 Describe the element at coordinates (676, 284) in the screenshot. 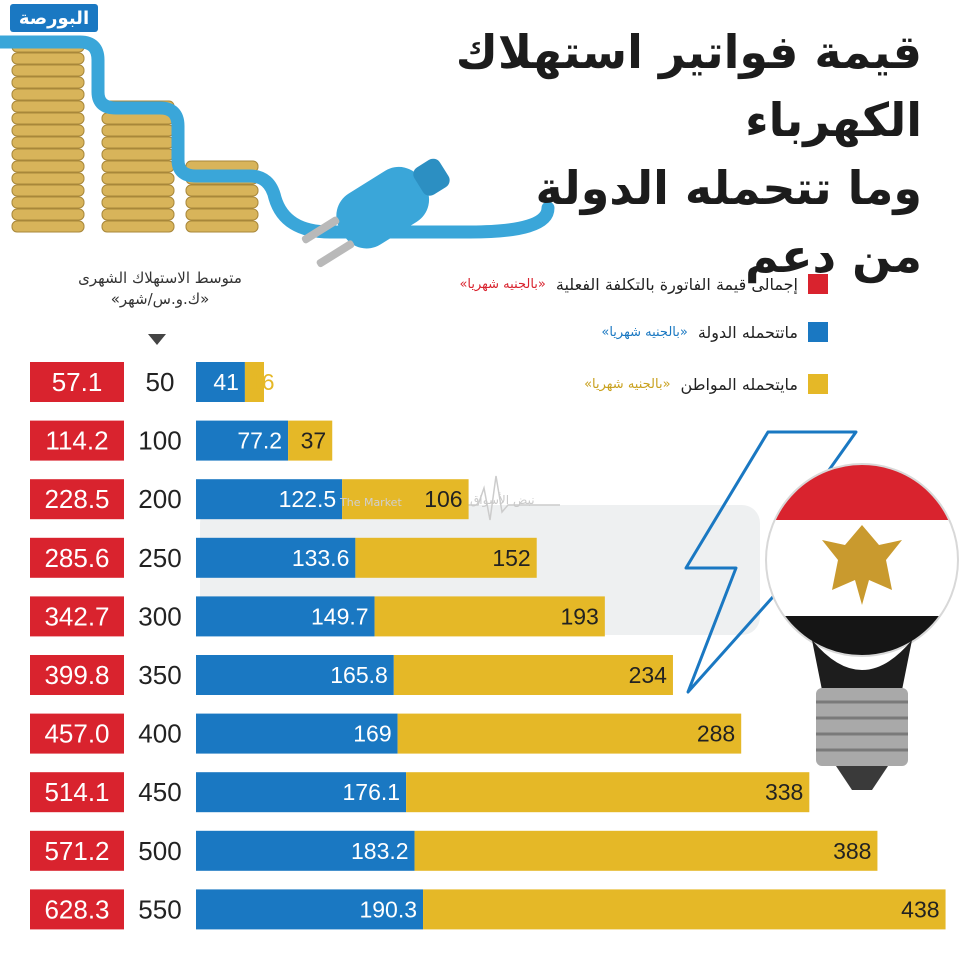

I see `legend-label: إجمالى قيمة الفاتورة بالتكلفة الفعلية` at that location.